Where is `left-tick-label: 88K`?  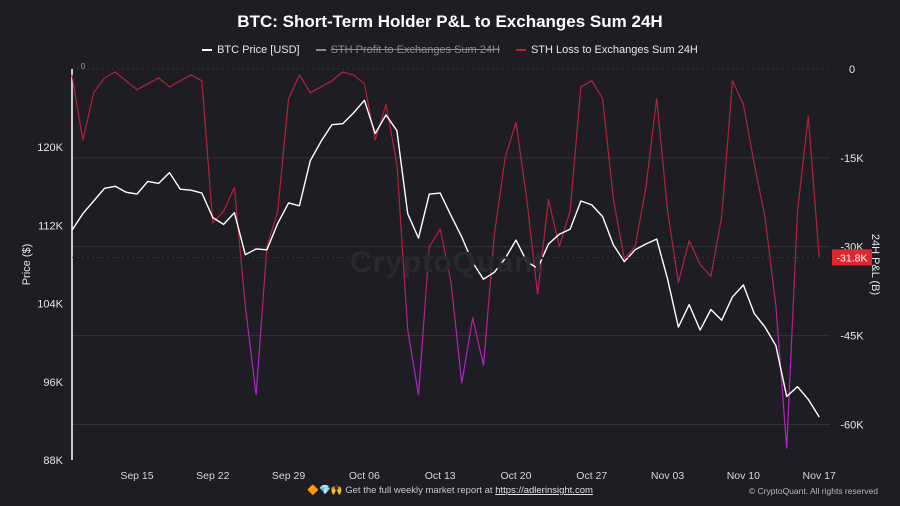
left-tick-label: 88K is located at coordinates (53, 461).